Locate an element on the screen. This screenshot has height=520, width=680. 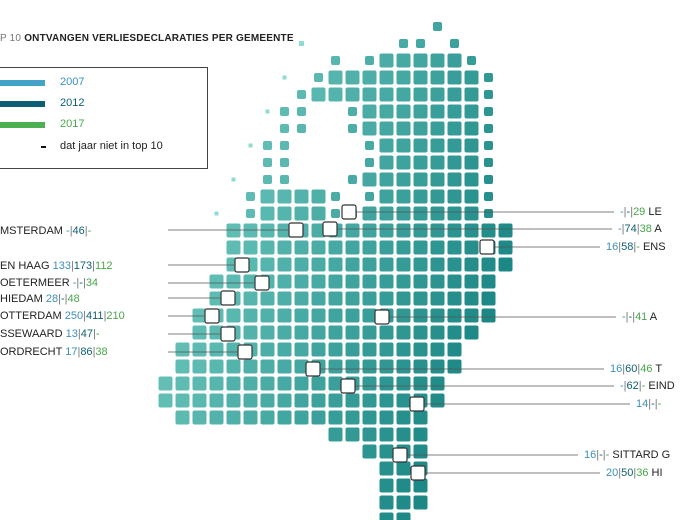
city-label: MSTERDAM -|46|- is located at coordinates (45, 231).